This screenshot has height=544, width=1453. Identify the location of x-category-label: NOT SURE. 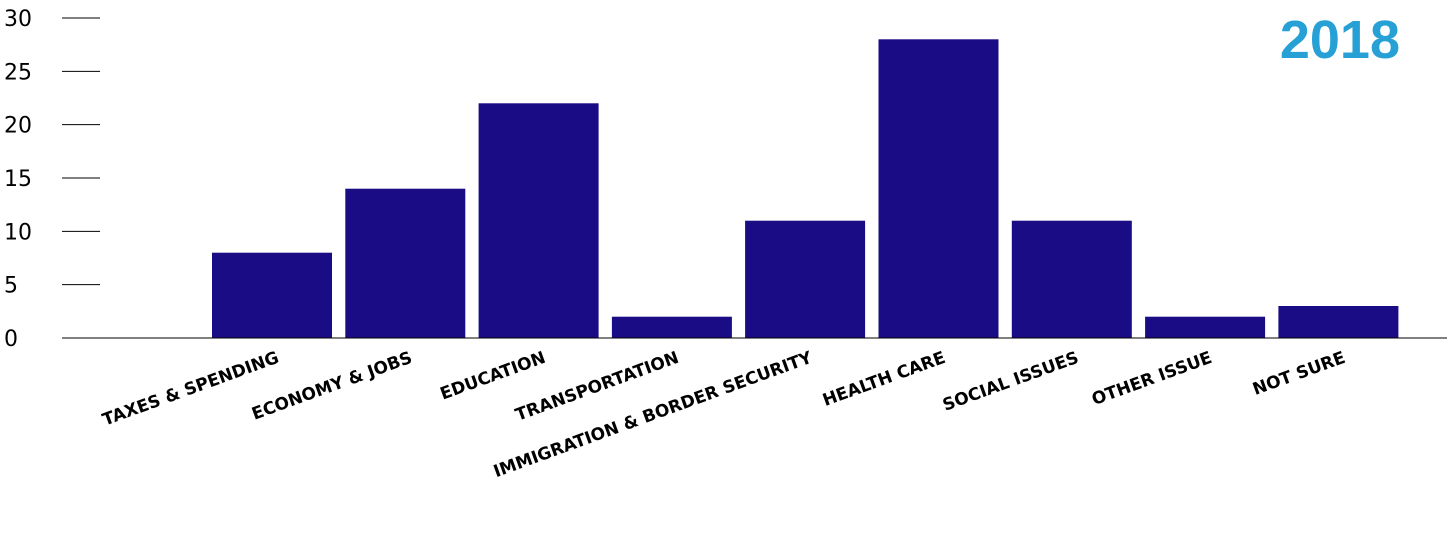
(1299, 374).